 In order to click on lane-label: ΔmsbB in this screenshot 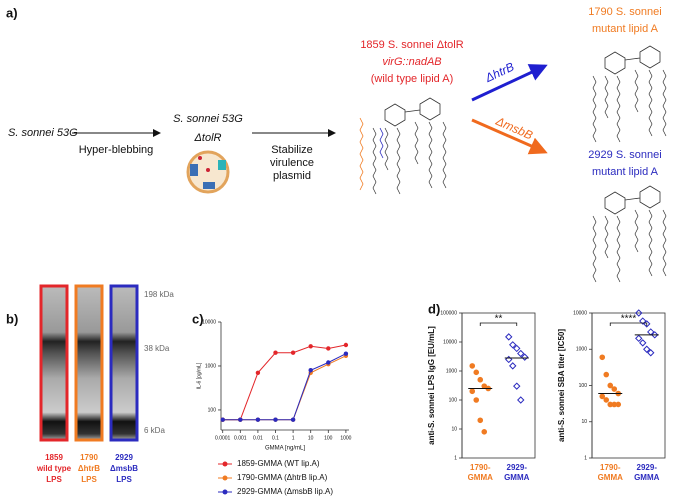, I will do `click(124, 468)`.